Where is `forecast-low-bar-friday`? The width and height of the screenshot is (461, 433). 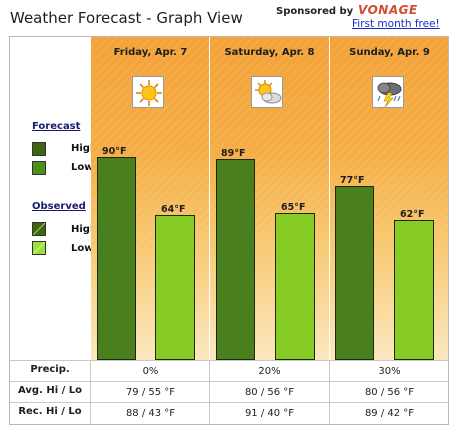
forecast-low-bar-friday is located at coordinates (175, 287).